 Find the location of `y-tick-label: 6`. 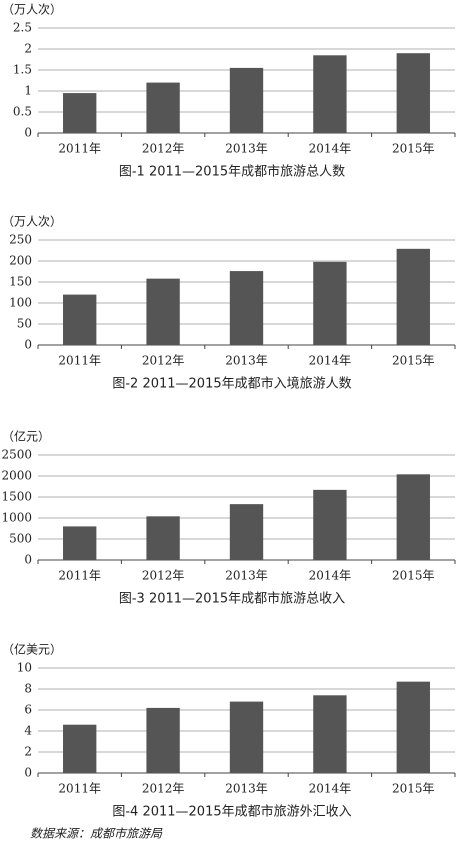

y-tick-label: 6 is located at coordinates (28, 710).